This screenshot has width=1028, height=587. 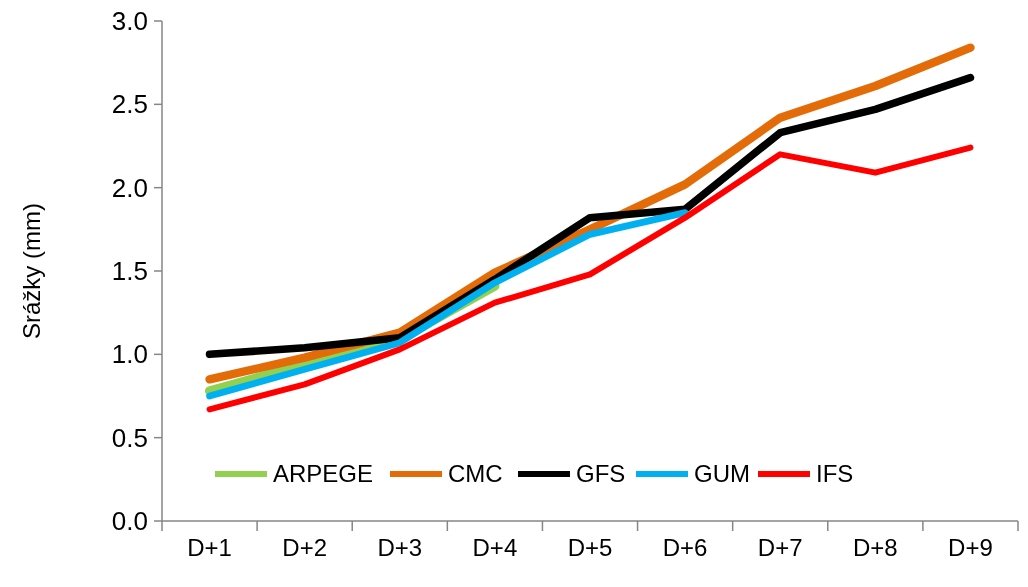 What do you see at coordinates (601, 474) in the screenshot?
I see `legend-label: GFS` at bounding box center [601, 474].